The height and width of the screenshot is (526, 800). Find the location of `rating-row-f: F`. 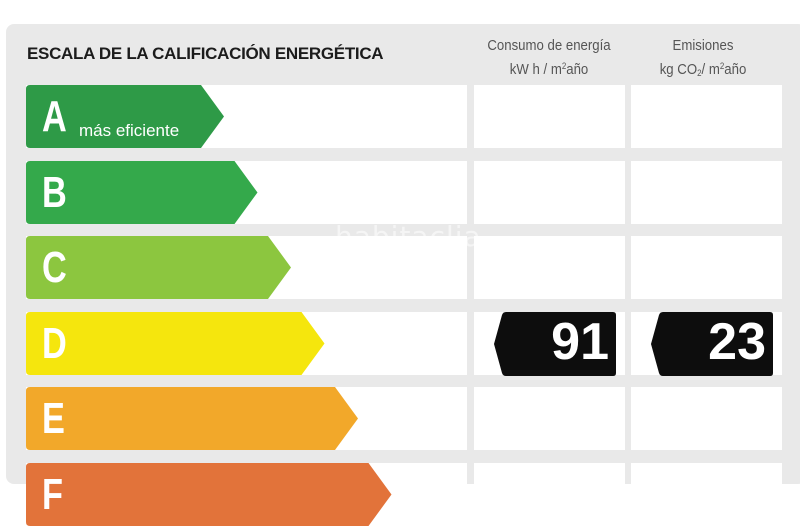

rating-row-f: F is located at coordinates (246, 494).